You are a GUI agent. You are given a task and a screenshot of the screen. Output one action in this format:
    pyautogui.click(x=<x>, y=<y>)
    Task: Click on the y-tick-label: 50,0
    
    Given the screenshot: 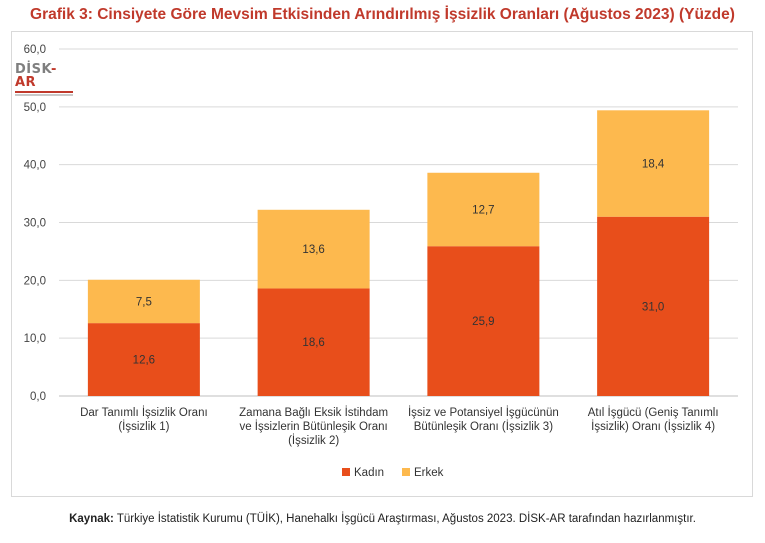 What is the action you would take?
    pyautogui.click(x=35, y=108)
    